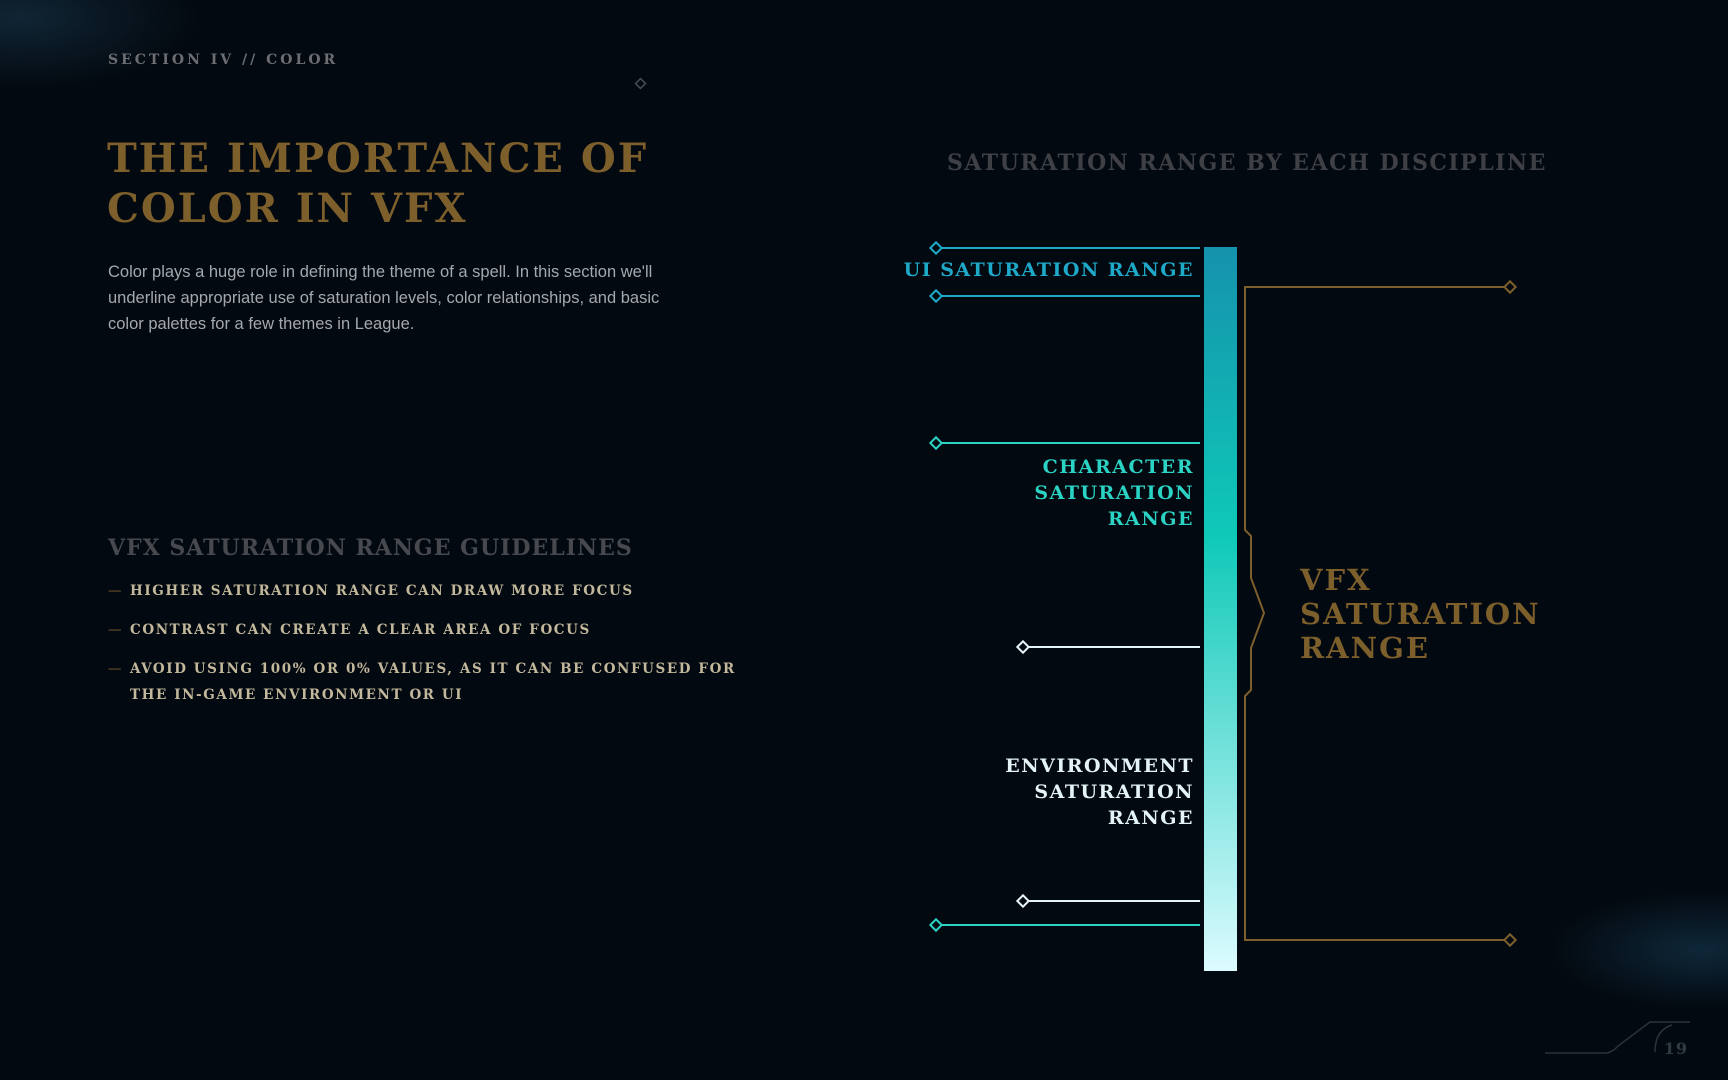  Describe the element at coordinates (1048, 270) in the screenshot. I see `ui-saturation-label: UI SATURATION RANGE` at that location.